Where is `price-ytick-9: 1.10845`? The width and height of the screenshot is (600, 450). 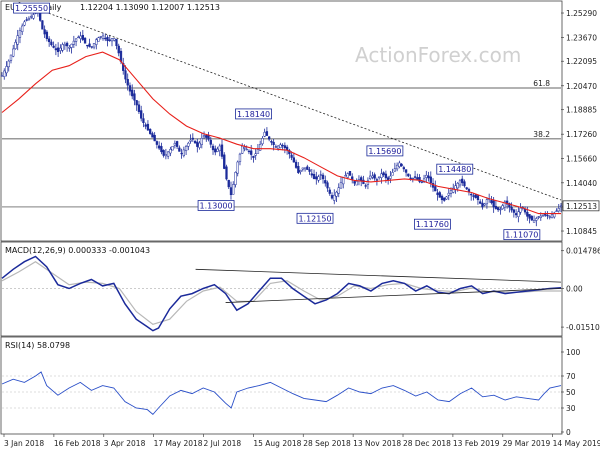
price-ytick-9: 1.10845 is located at coordinates (581, 231).